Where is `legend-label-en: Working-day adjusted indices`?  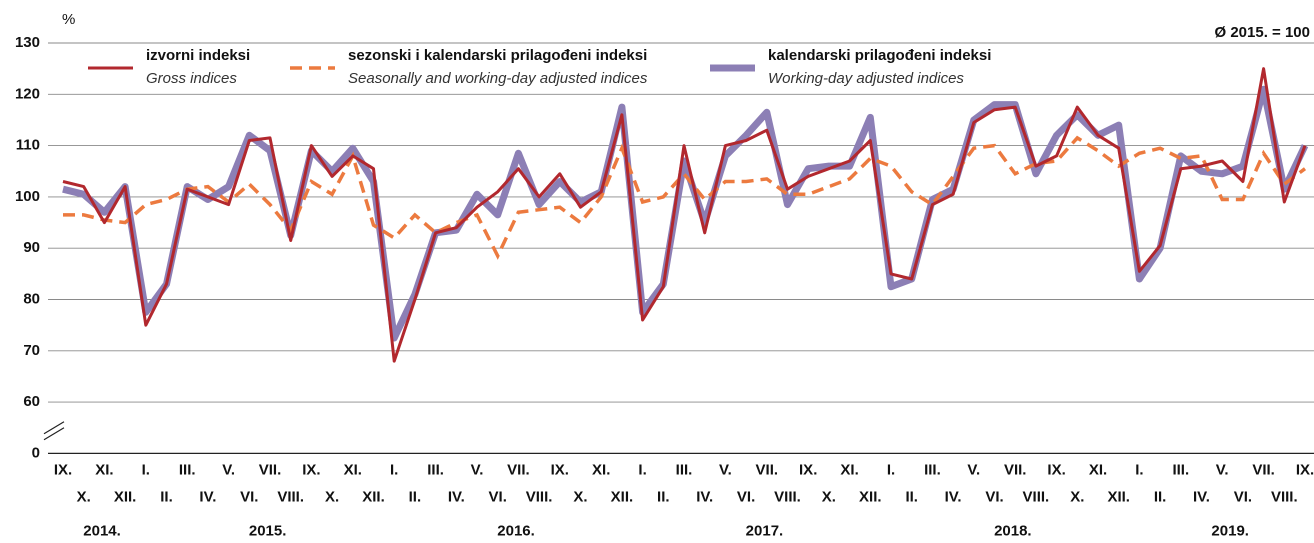 legend-label-en: Working-day adjusted indices is located at coordinates (866, 78).